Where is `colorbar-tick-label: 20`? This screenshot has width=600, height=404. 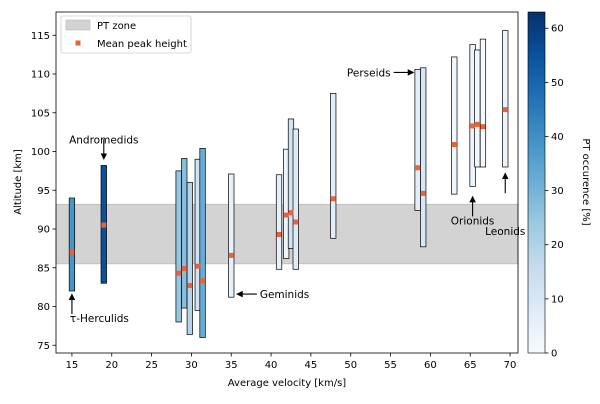
colorbar-tick-label: 20 is located at coordinates (557, 245).